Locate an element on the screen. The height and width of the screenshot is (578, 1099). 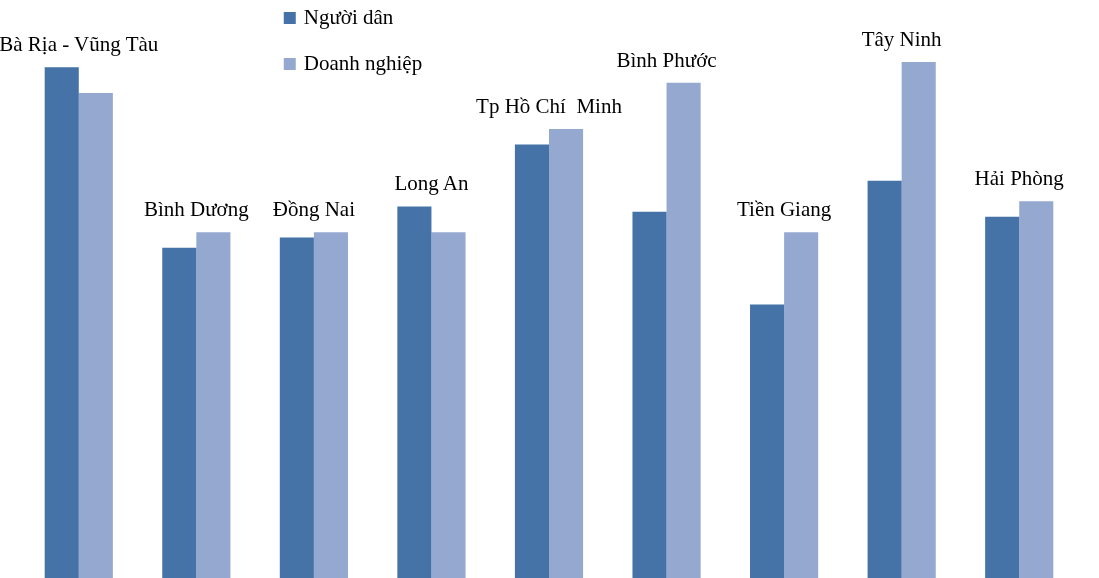
legend-label: Doanh nghiệp is located at coordinates (363, 62).